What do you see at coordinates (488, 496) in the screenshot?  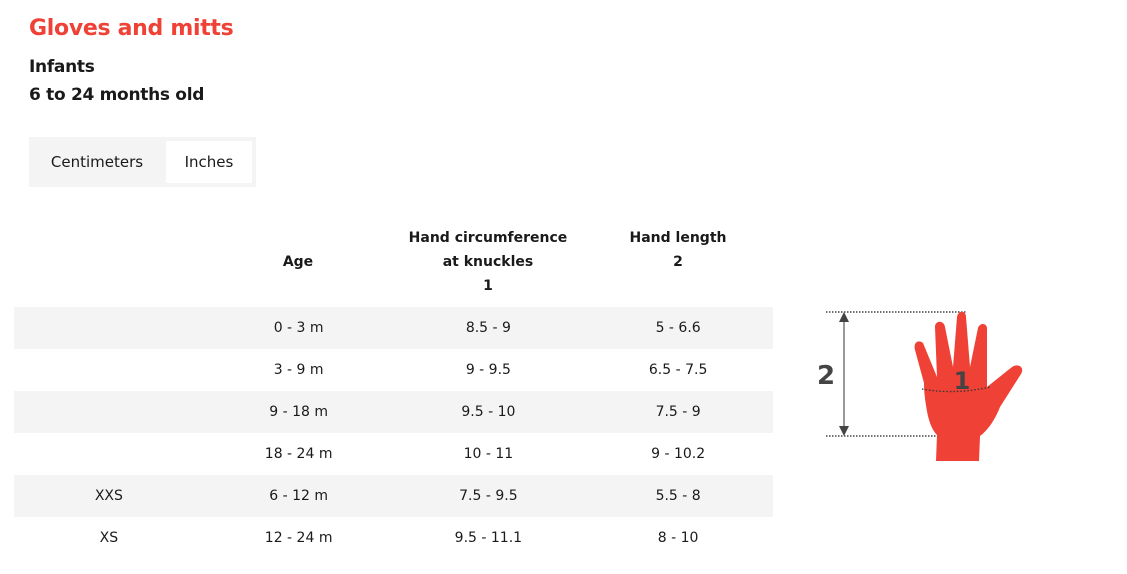 I see `cell-circumference: 7.5 - 9.5` at bounding box center [488, 496].